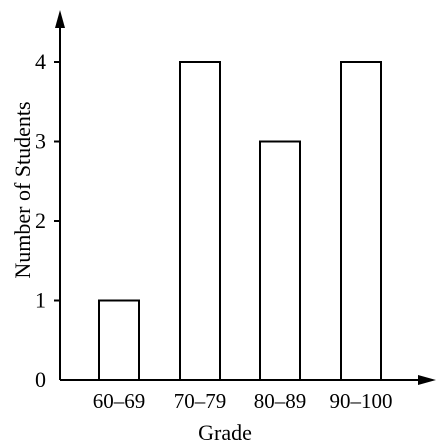 This screenshot has height=445, width=443. I want to click on y-tick-label: 1, so click(40, 300).